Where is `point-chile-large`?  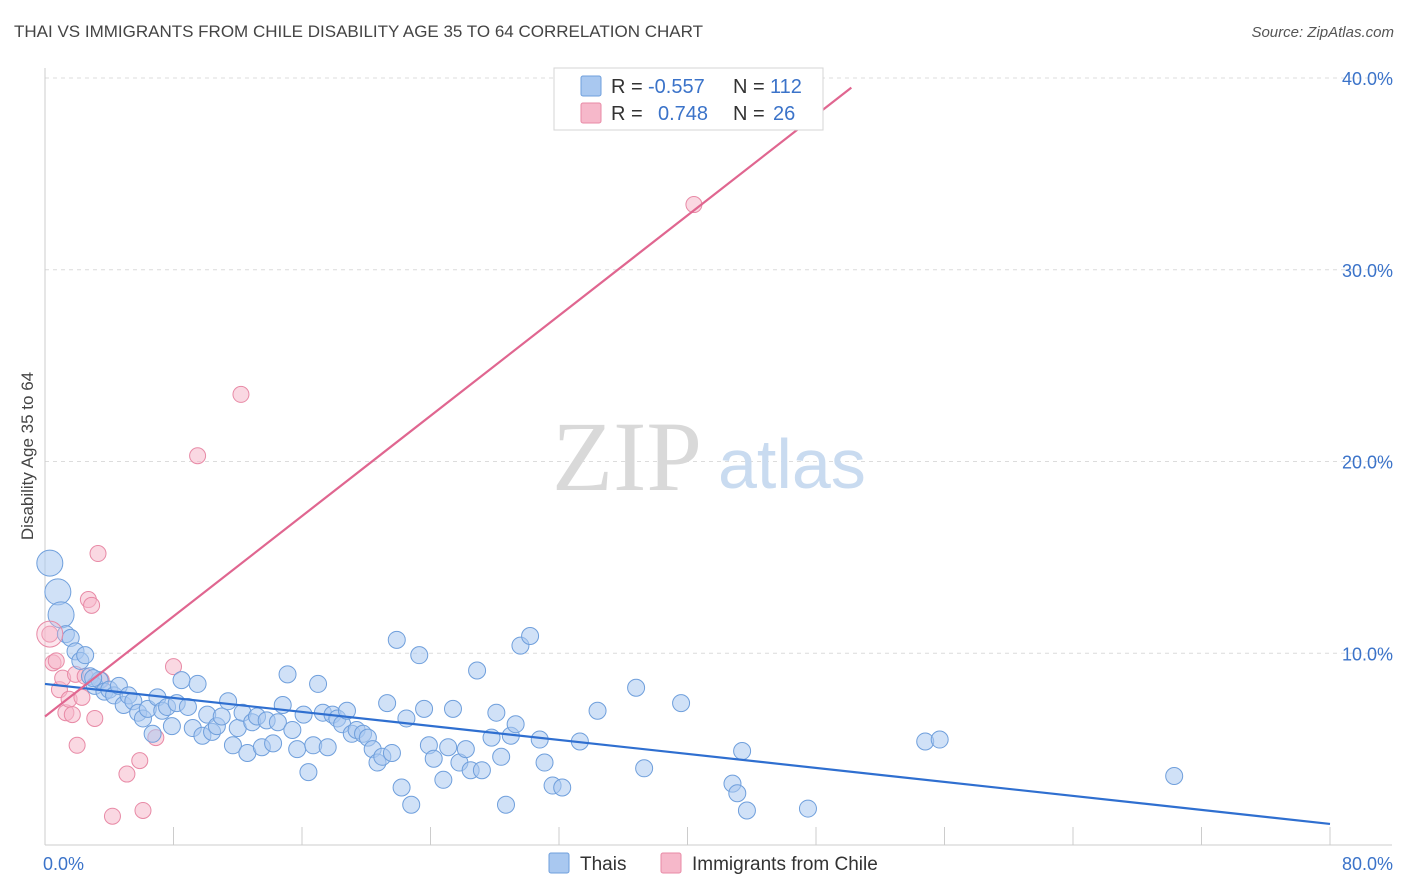 point-chile-large is located at coordinates (50, 634).